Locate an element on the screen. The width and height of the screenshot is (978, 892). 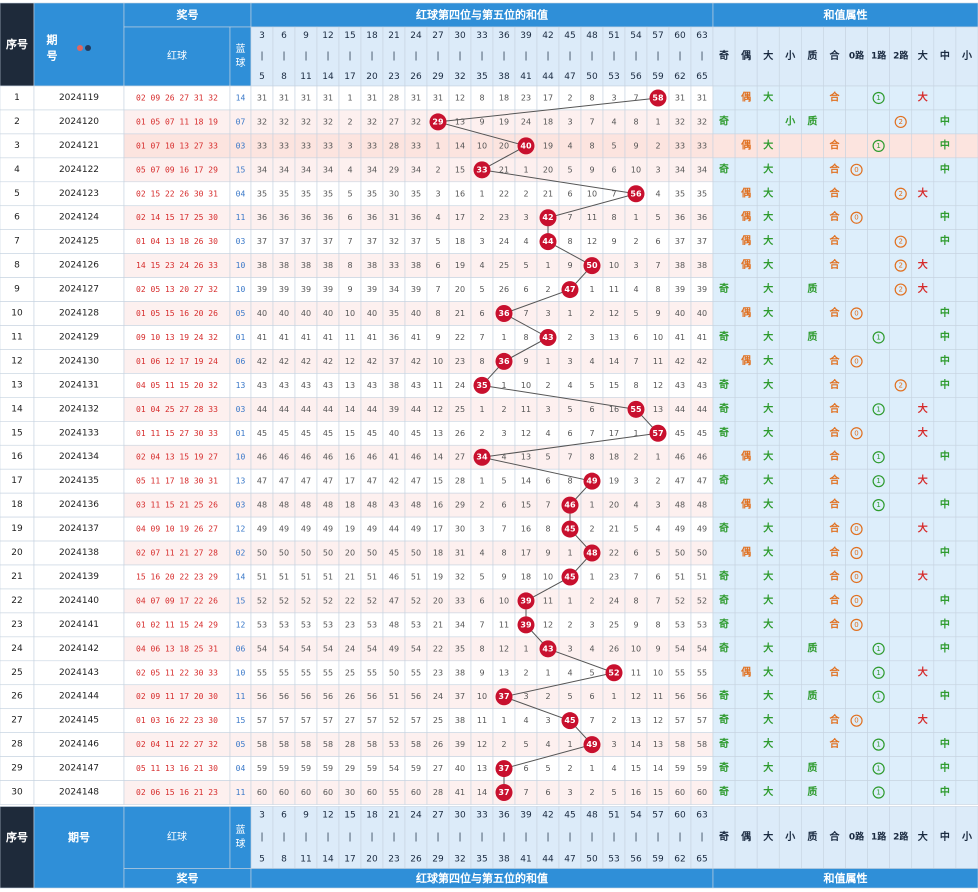
omission-value: 4 is located at coordinates (569, 145).